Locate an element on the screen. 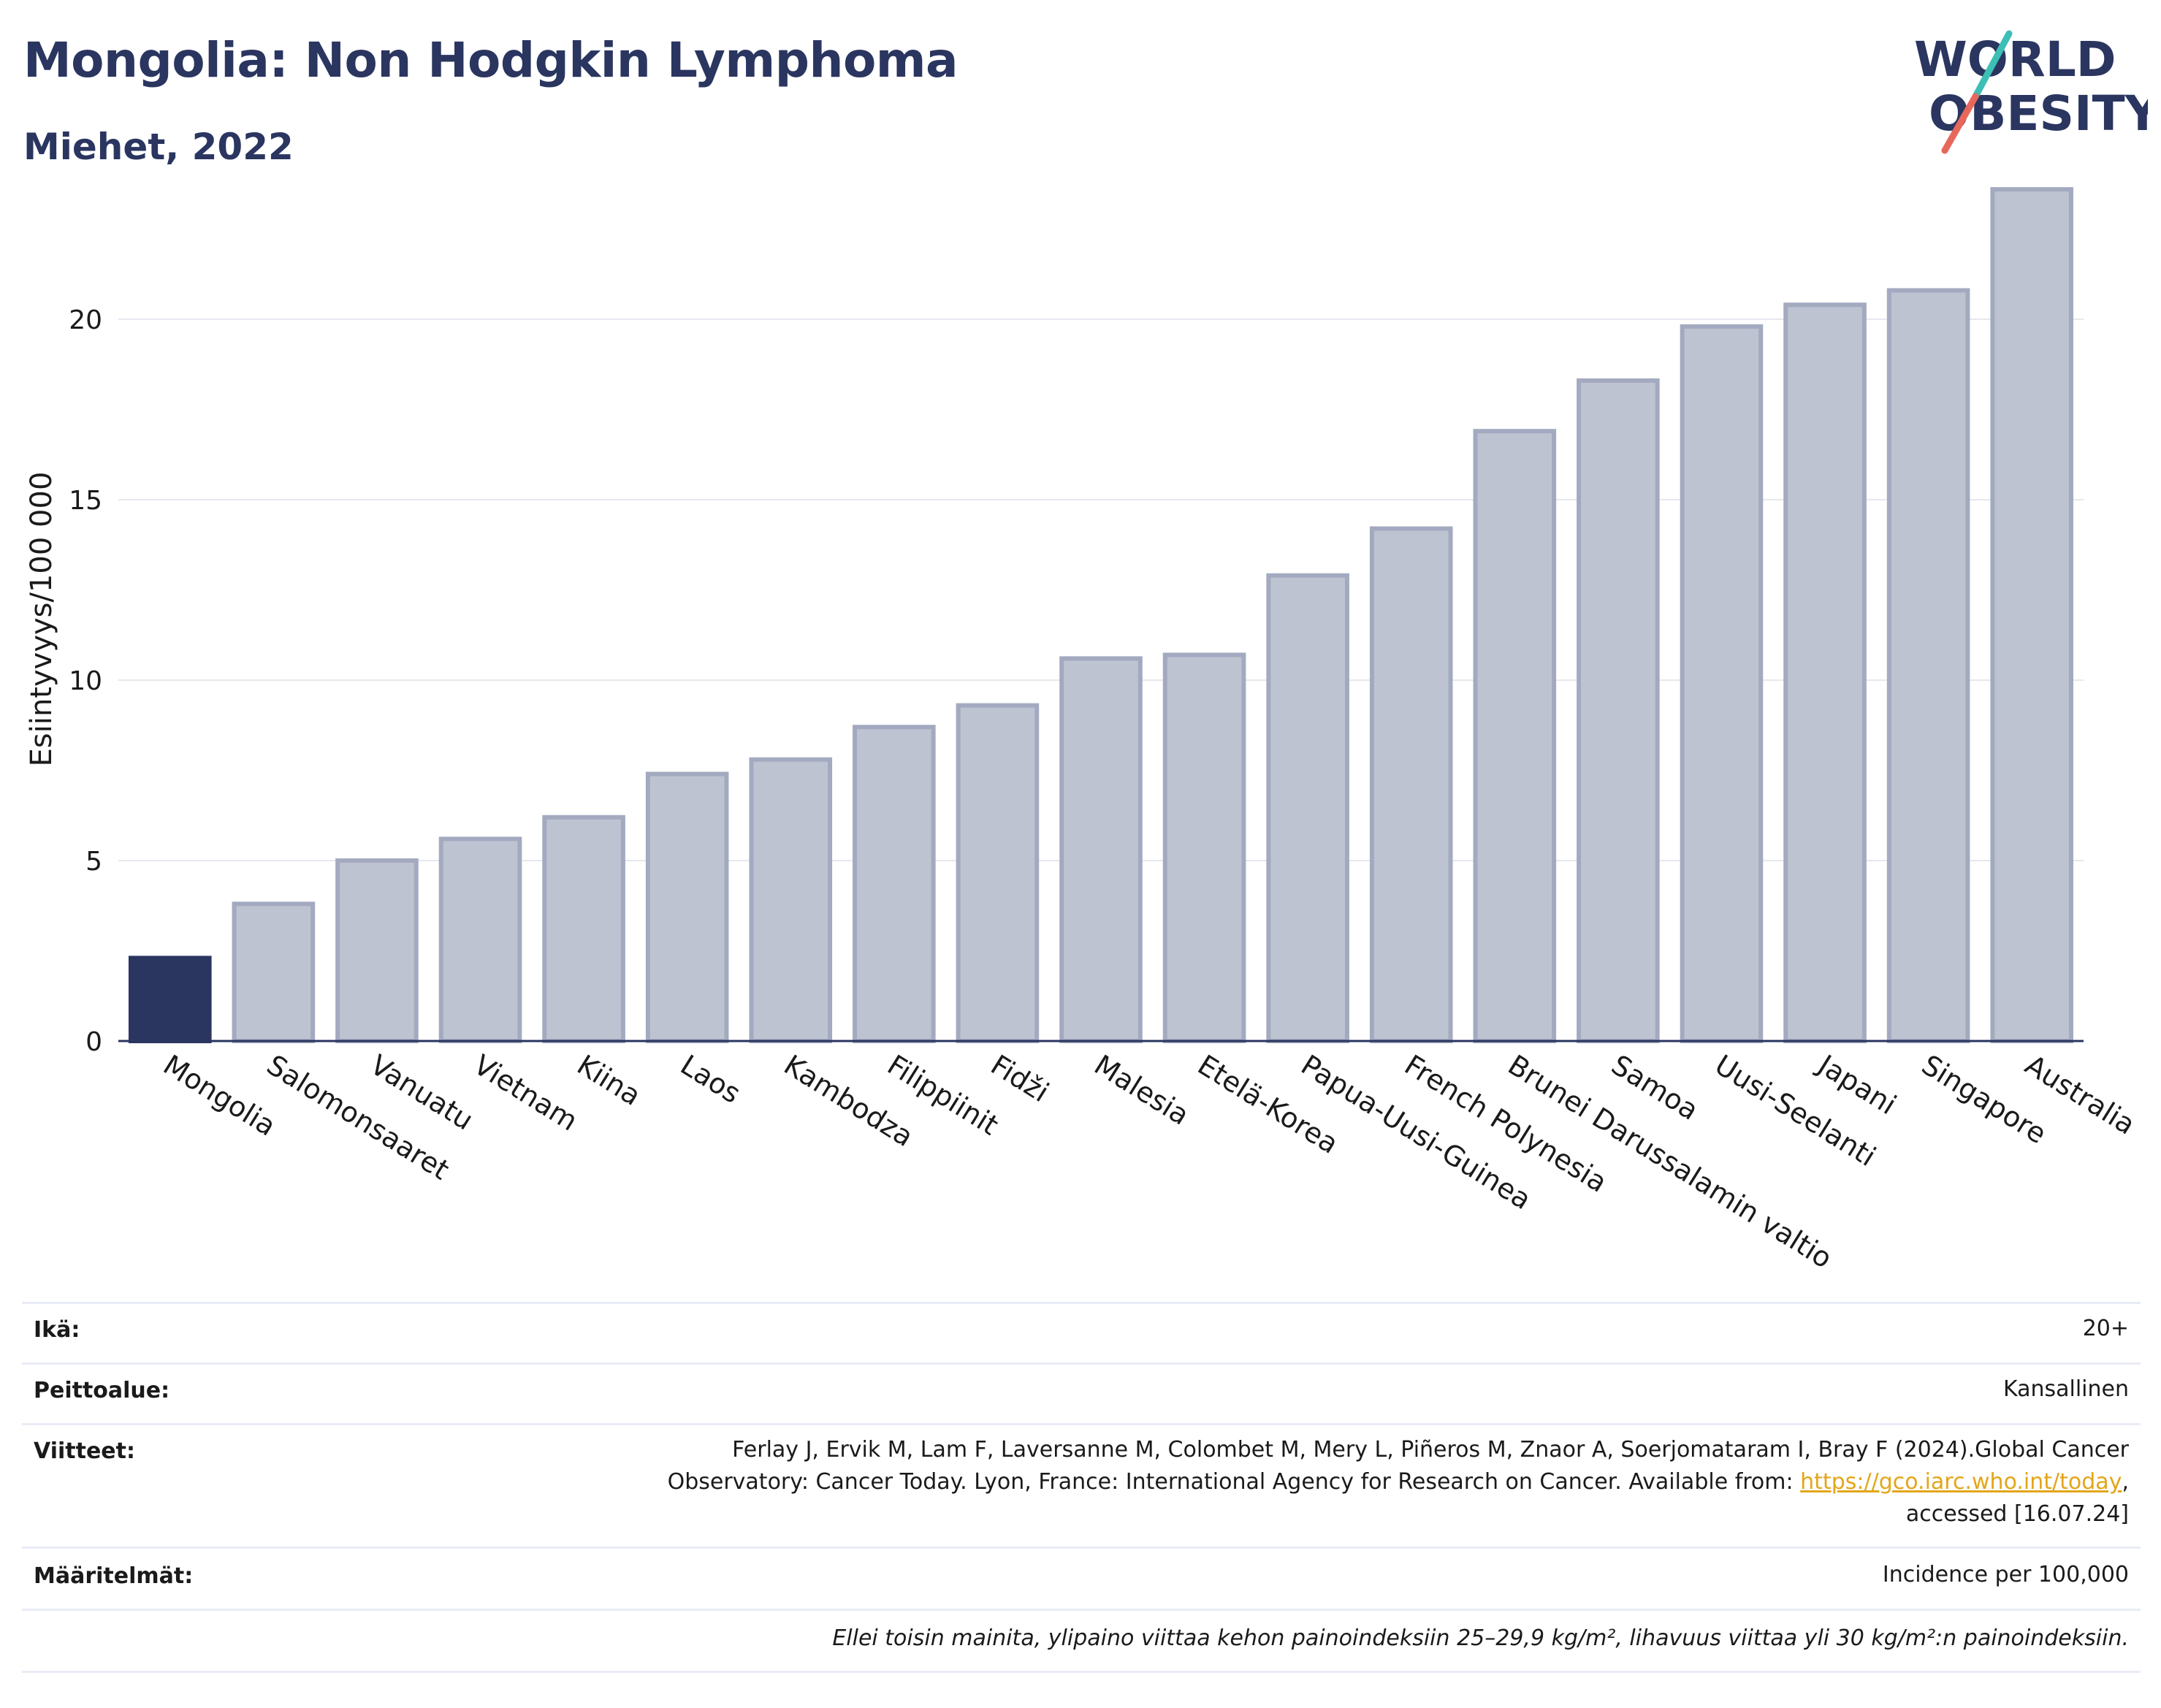  meta-age-value: 20+ is located at coordinates (2105, 1329).